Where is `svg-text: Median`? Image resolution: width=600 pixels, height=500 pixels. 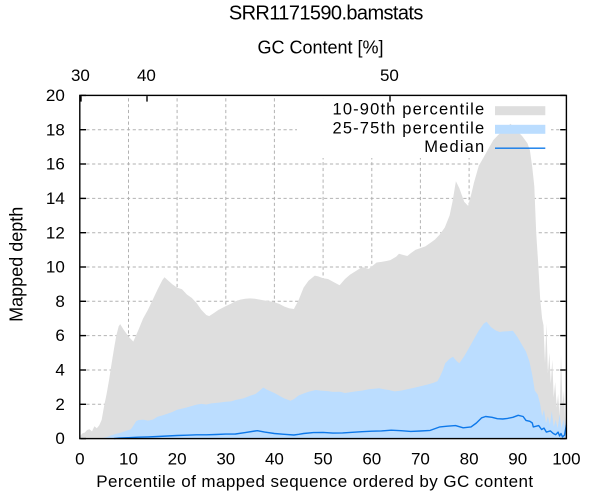
svg-text: Median is located at coordinates (454, 147).